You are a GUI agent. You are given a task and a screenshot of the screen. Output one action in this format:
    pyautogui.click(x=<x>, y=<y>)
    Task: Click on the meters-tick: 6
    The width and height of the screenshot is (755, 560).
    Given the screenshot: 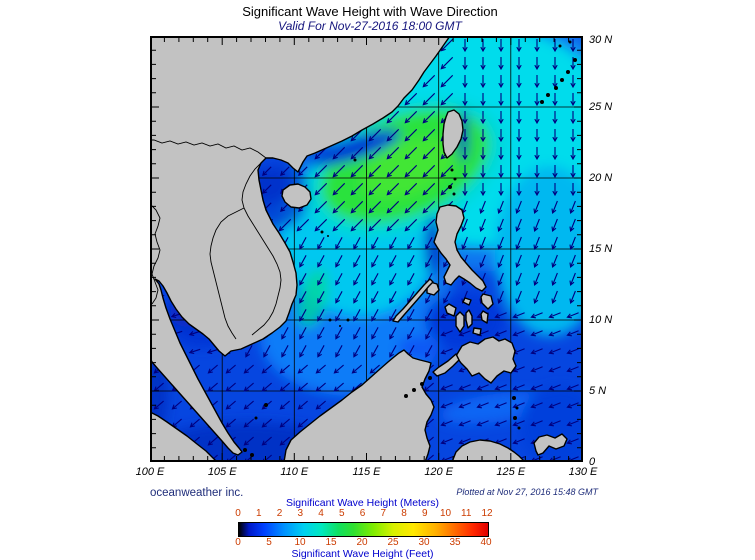 What is the action you would take?
    pyautogui.click(x=362, y=513)
    